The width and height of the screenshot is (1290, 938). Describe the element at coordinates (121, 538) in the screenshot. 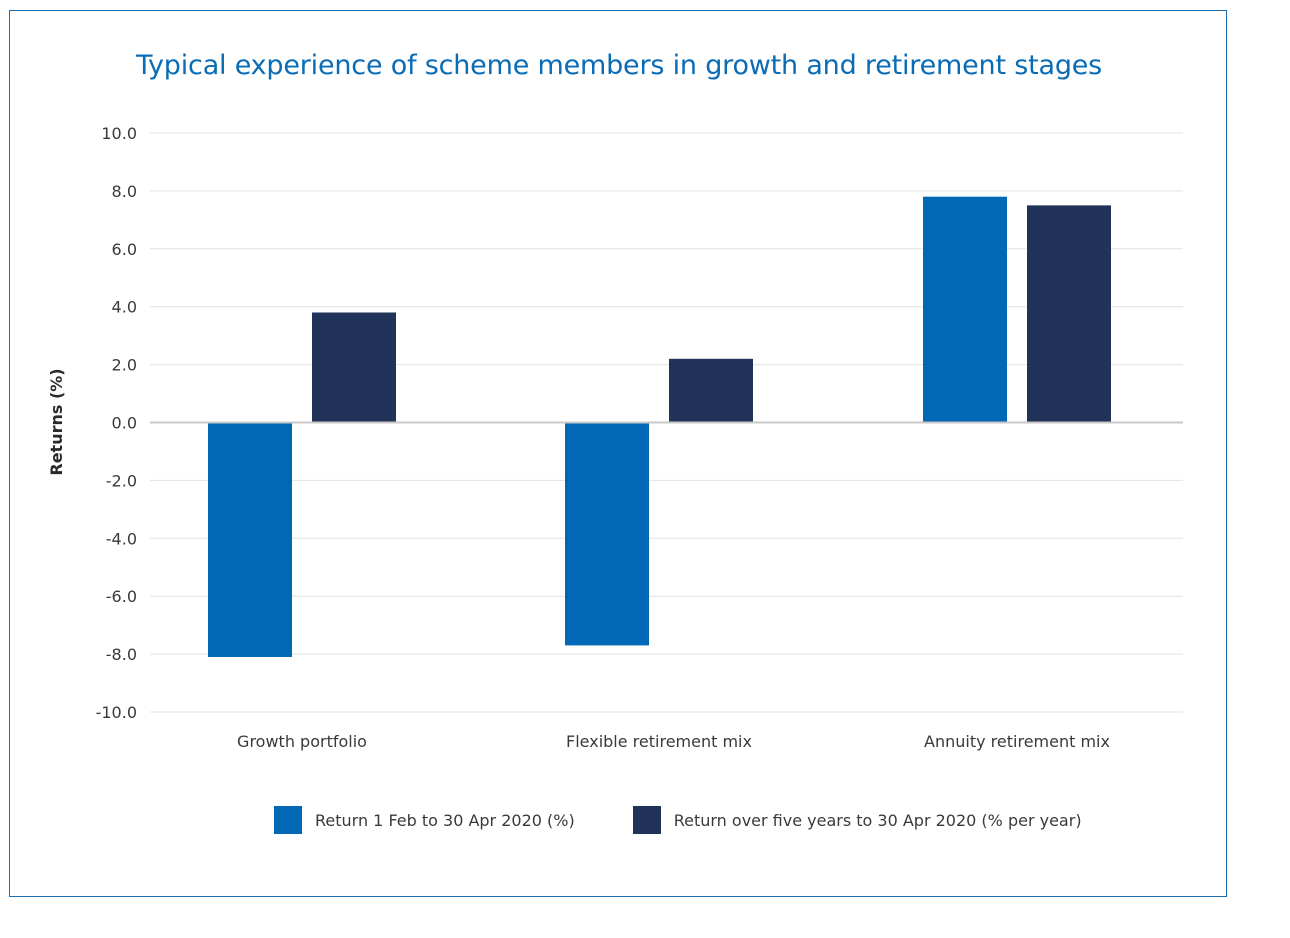

I see `y-tick-label: -4.0` at that location.